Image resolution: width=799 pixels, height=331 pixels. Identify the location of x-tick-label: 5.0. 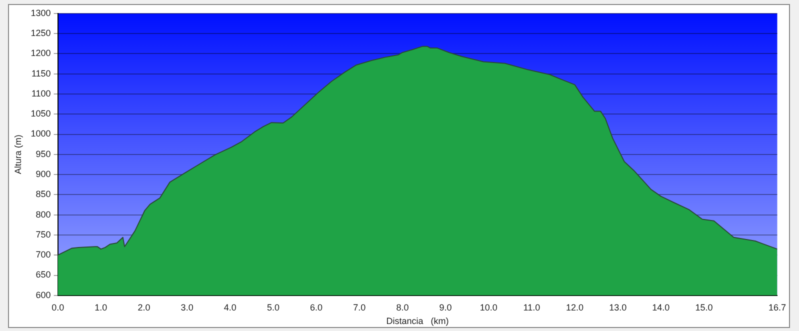
(273, 307).